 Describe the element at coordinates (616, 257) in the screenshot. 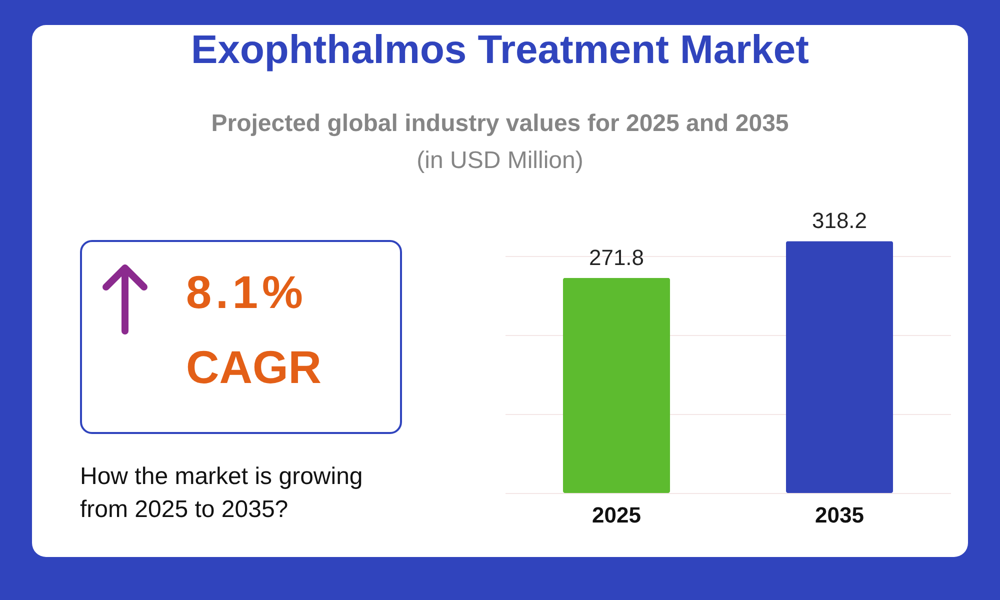

I see `data-label: 271.8` at that location.